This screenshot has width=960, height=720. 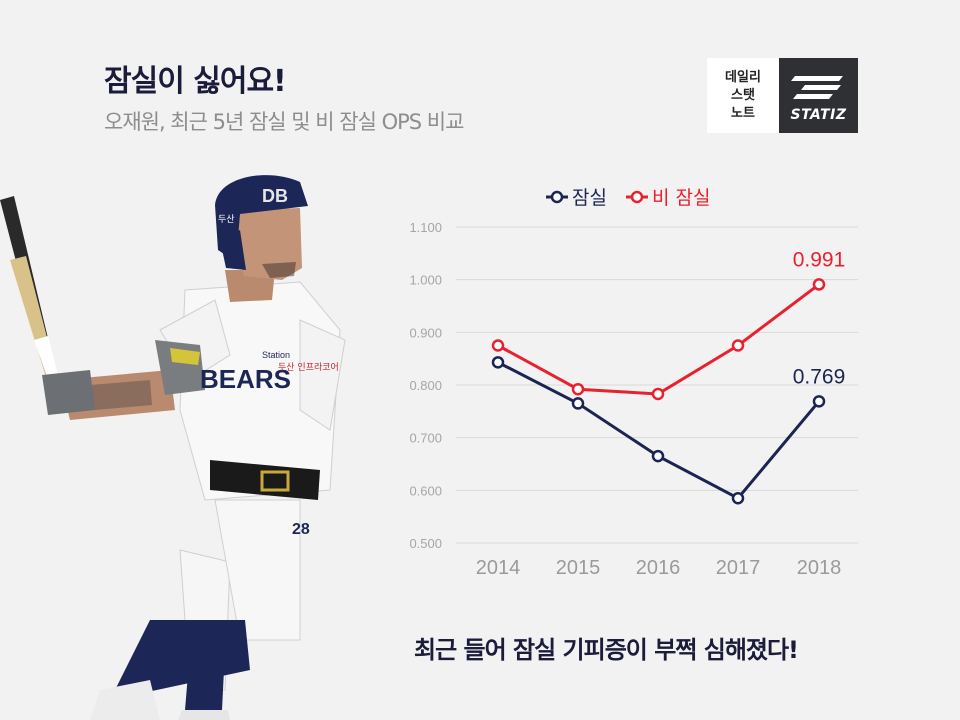 I want to click on x-tick-label: 2015, so click(x=578, y=568).